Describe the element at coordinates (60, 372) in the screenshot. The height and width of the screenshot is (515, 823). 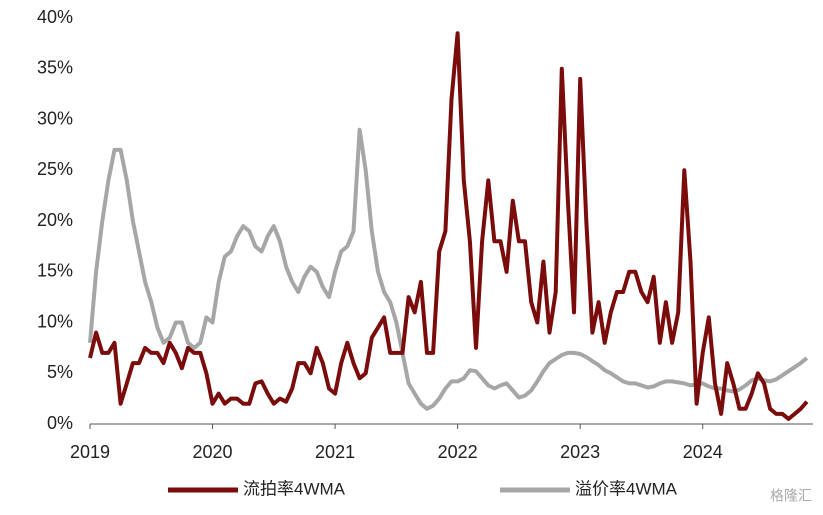
I see `y-tick-label: 5%` at that location.